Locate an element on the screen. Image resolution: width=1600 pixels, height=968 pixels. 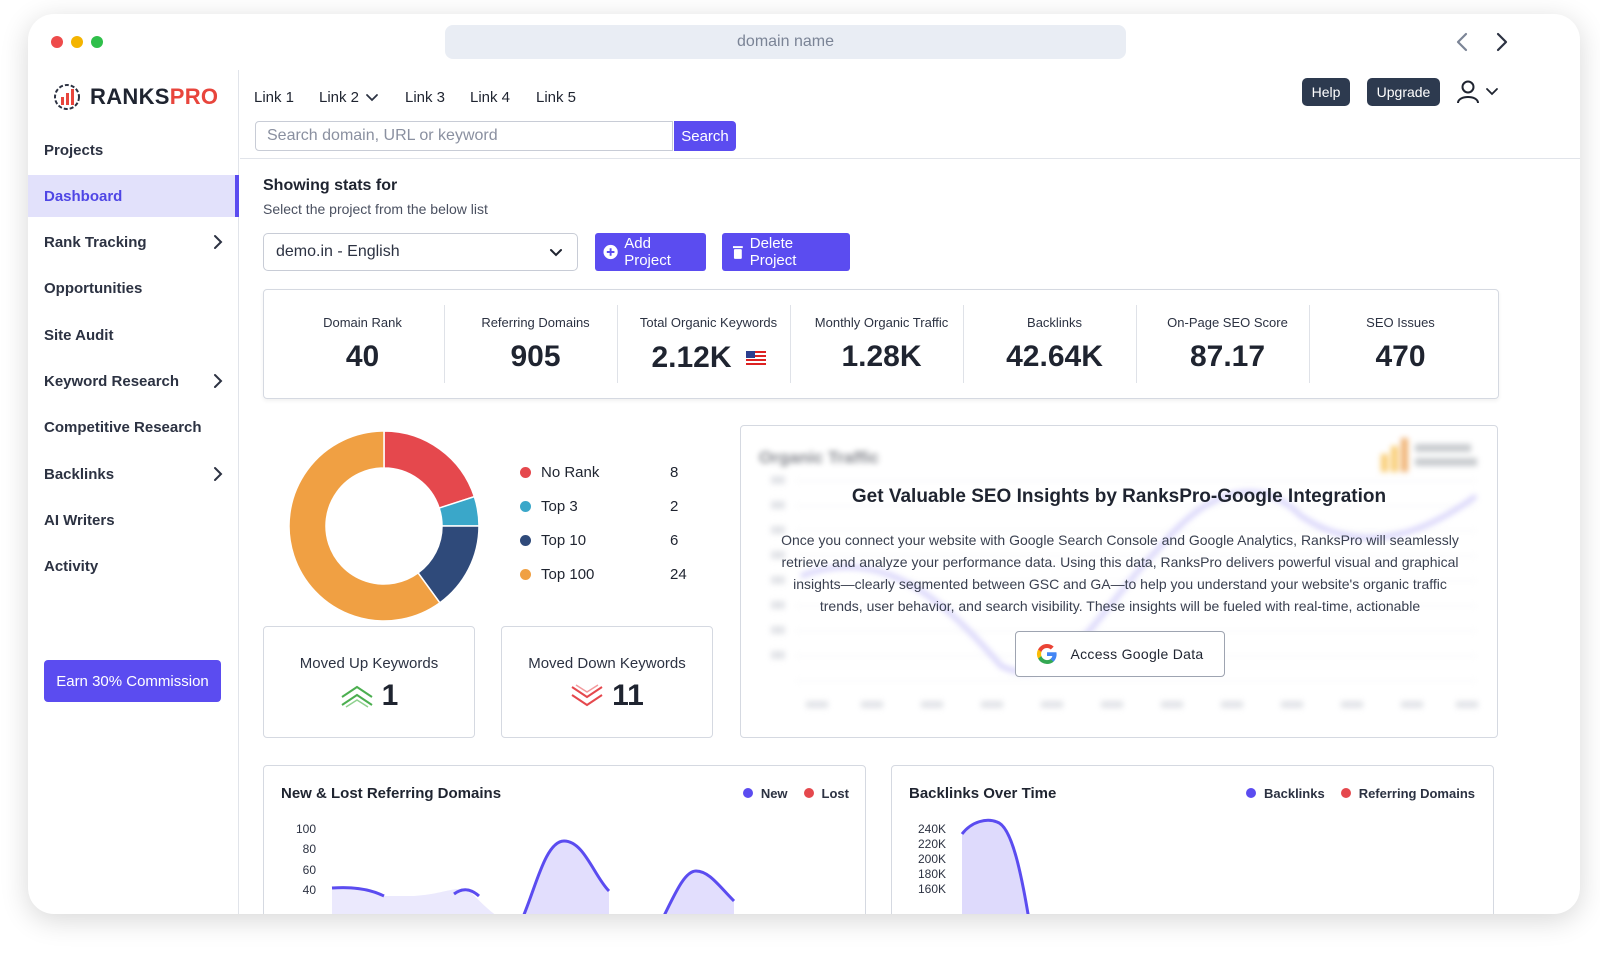
search-input is located at coordinates (464, 136).